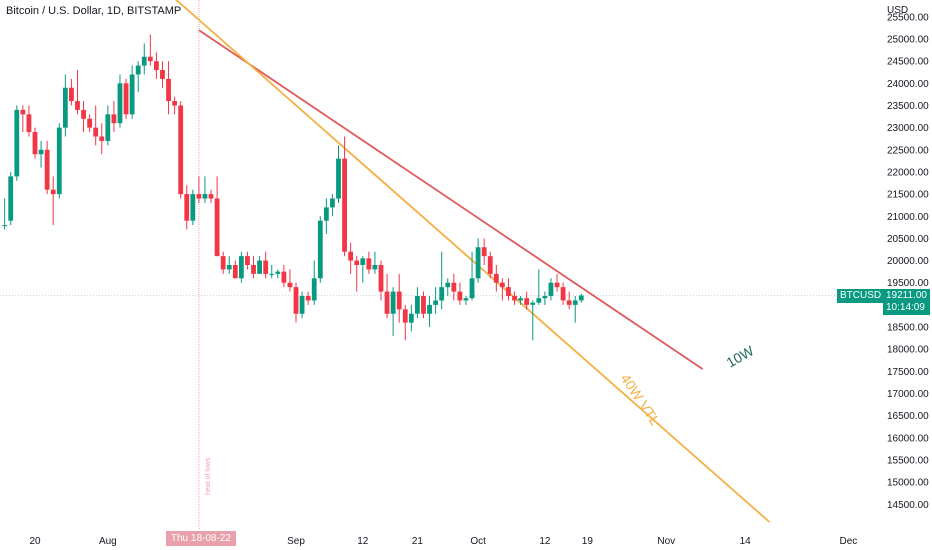 The height and width of the screenshot is (550, 932). Describe the element at coordinates (908, 438) in the screenshot. I see `price-tick-label: 16000.00` at that location.